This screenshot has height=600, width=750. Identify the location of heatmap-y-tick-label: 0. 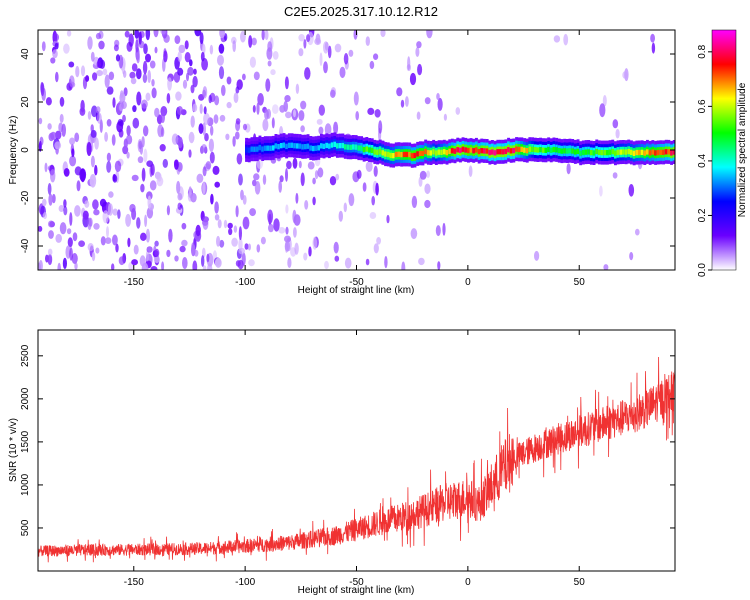
(25, 150).